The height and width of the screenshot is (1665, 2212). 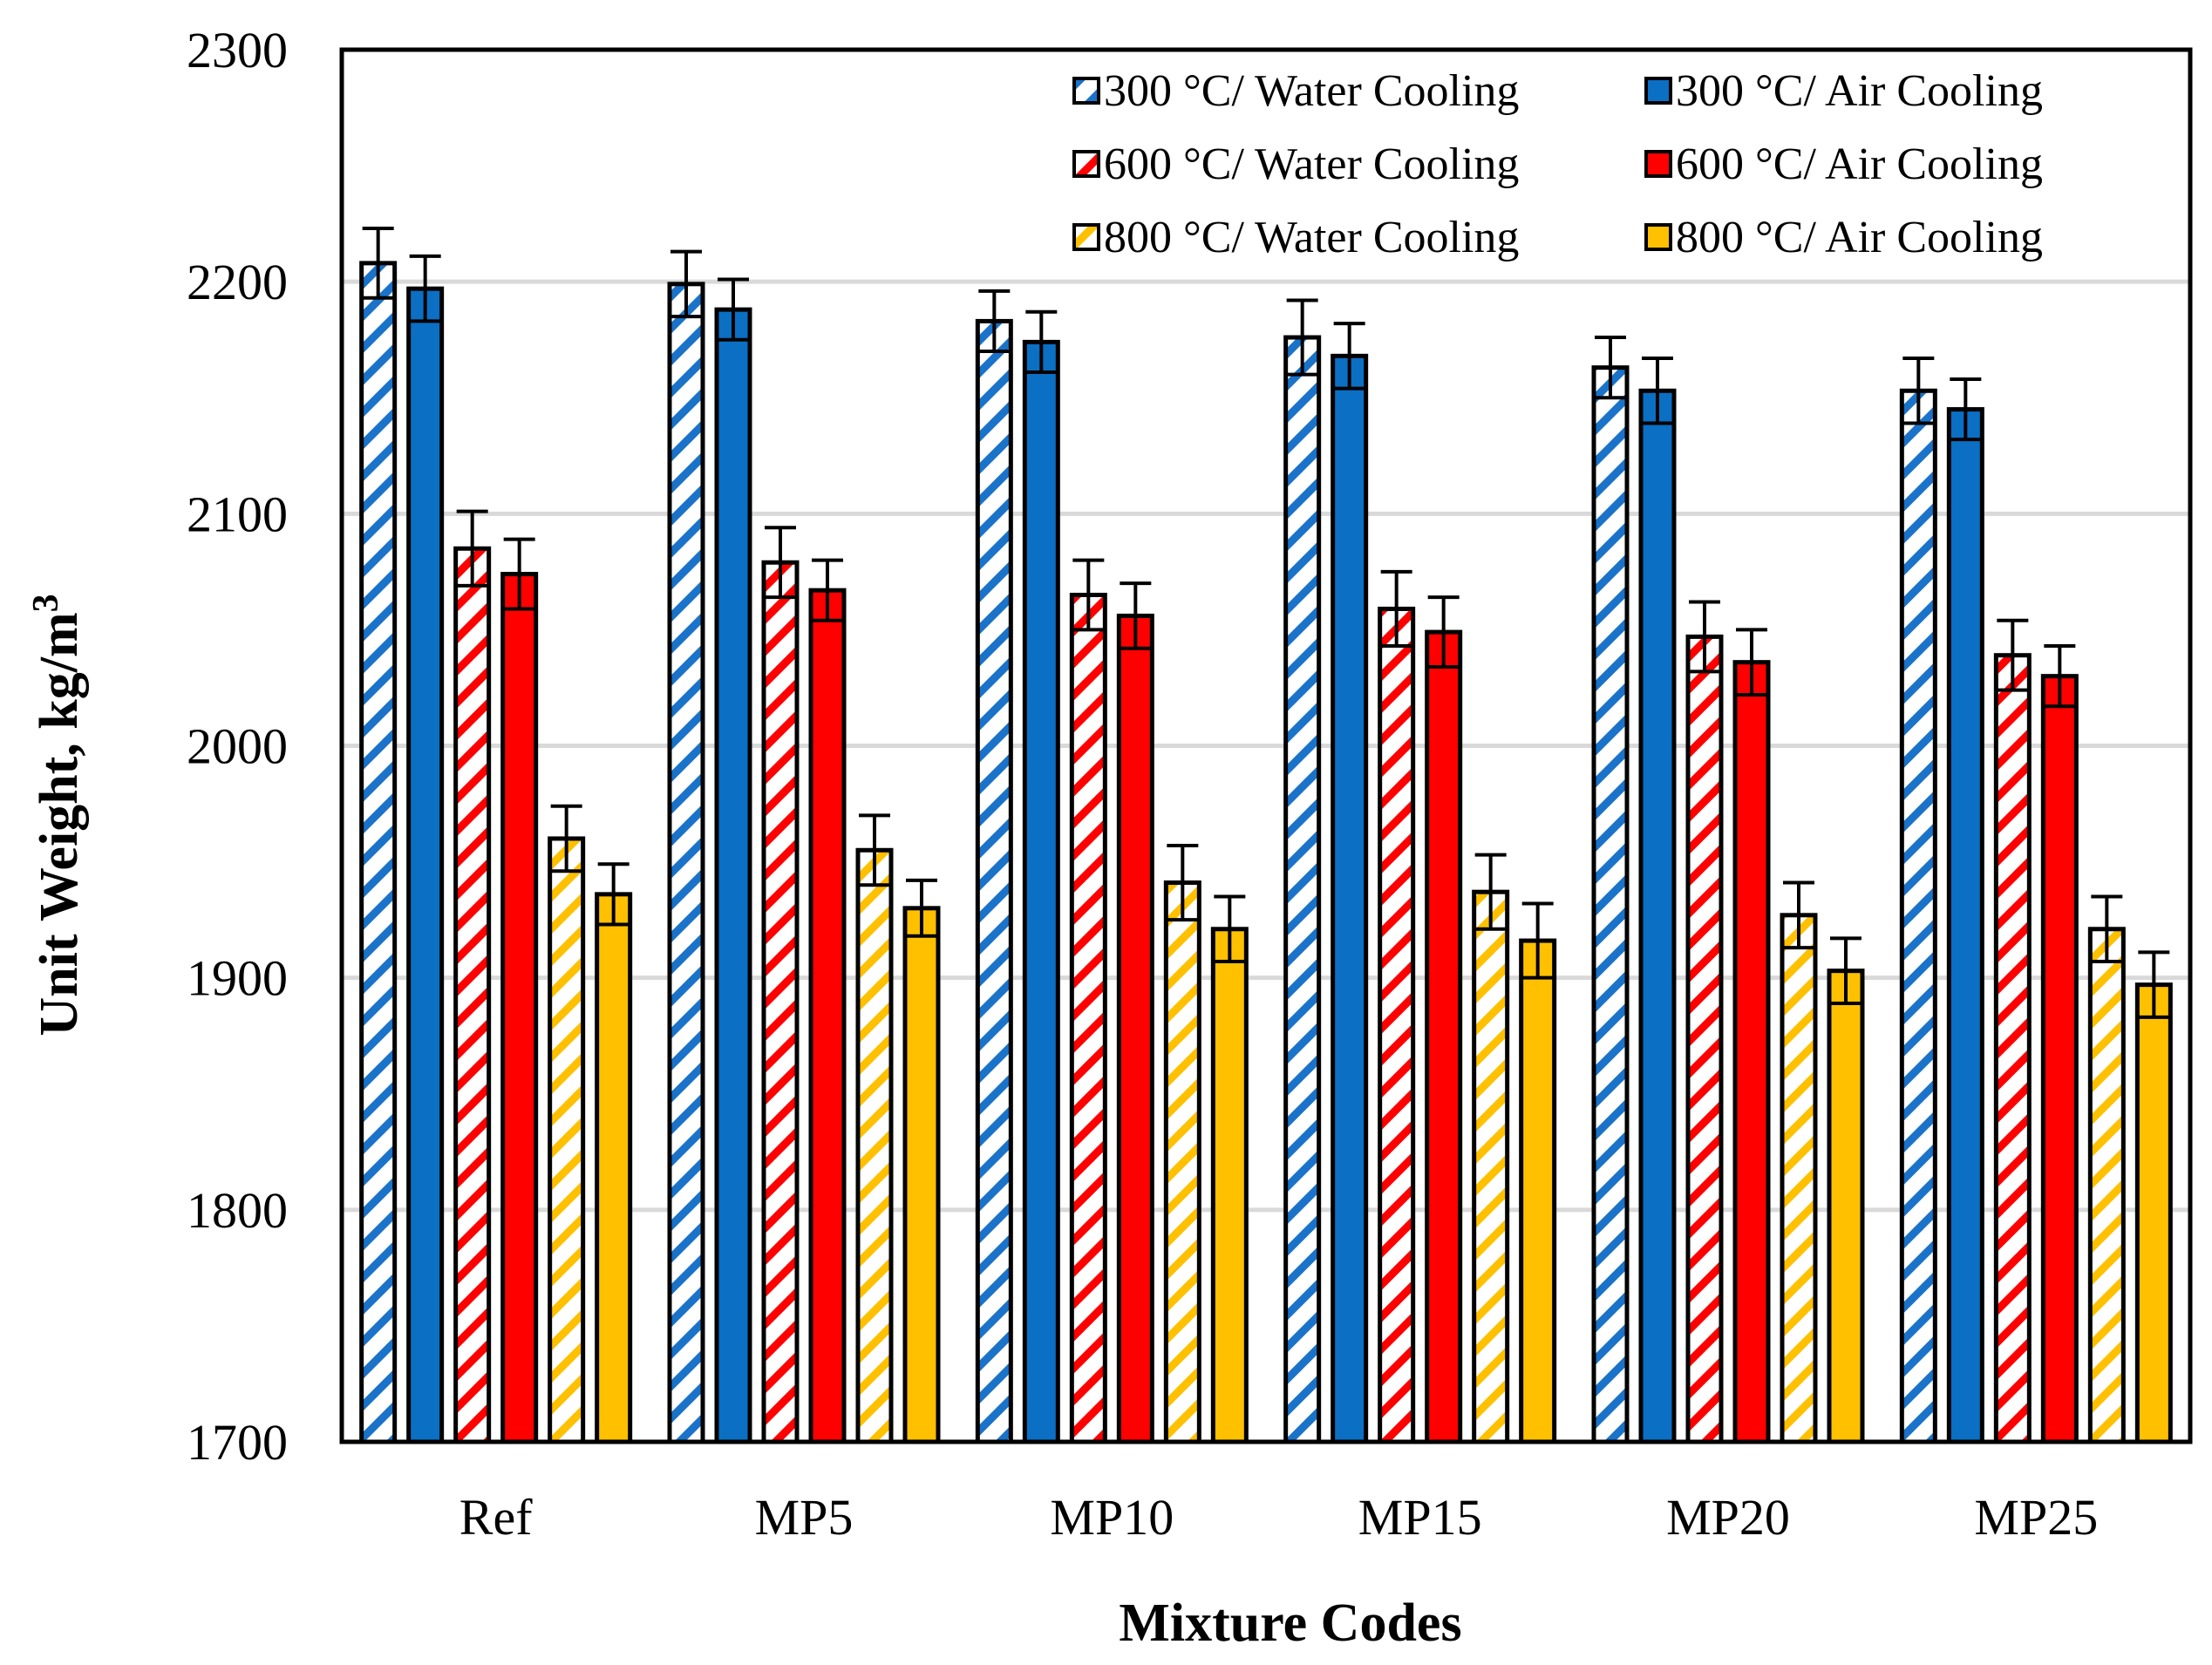 What do you see at coordinates (46, 603) in the screenshot?
I see `y-axis-title-superscript: 3` at bounding box center [46, 603].